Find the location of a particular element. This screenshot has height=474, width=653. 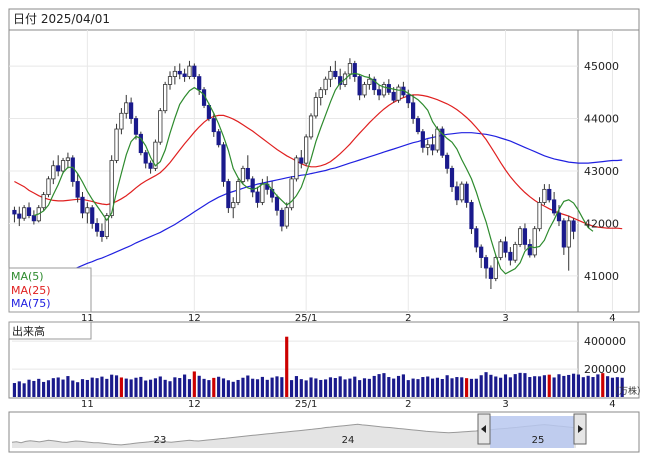

navigator-left-handle is located at coordinates (484, 429).